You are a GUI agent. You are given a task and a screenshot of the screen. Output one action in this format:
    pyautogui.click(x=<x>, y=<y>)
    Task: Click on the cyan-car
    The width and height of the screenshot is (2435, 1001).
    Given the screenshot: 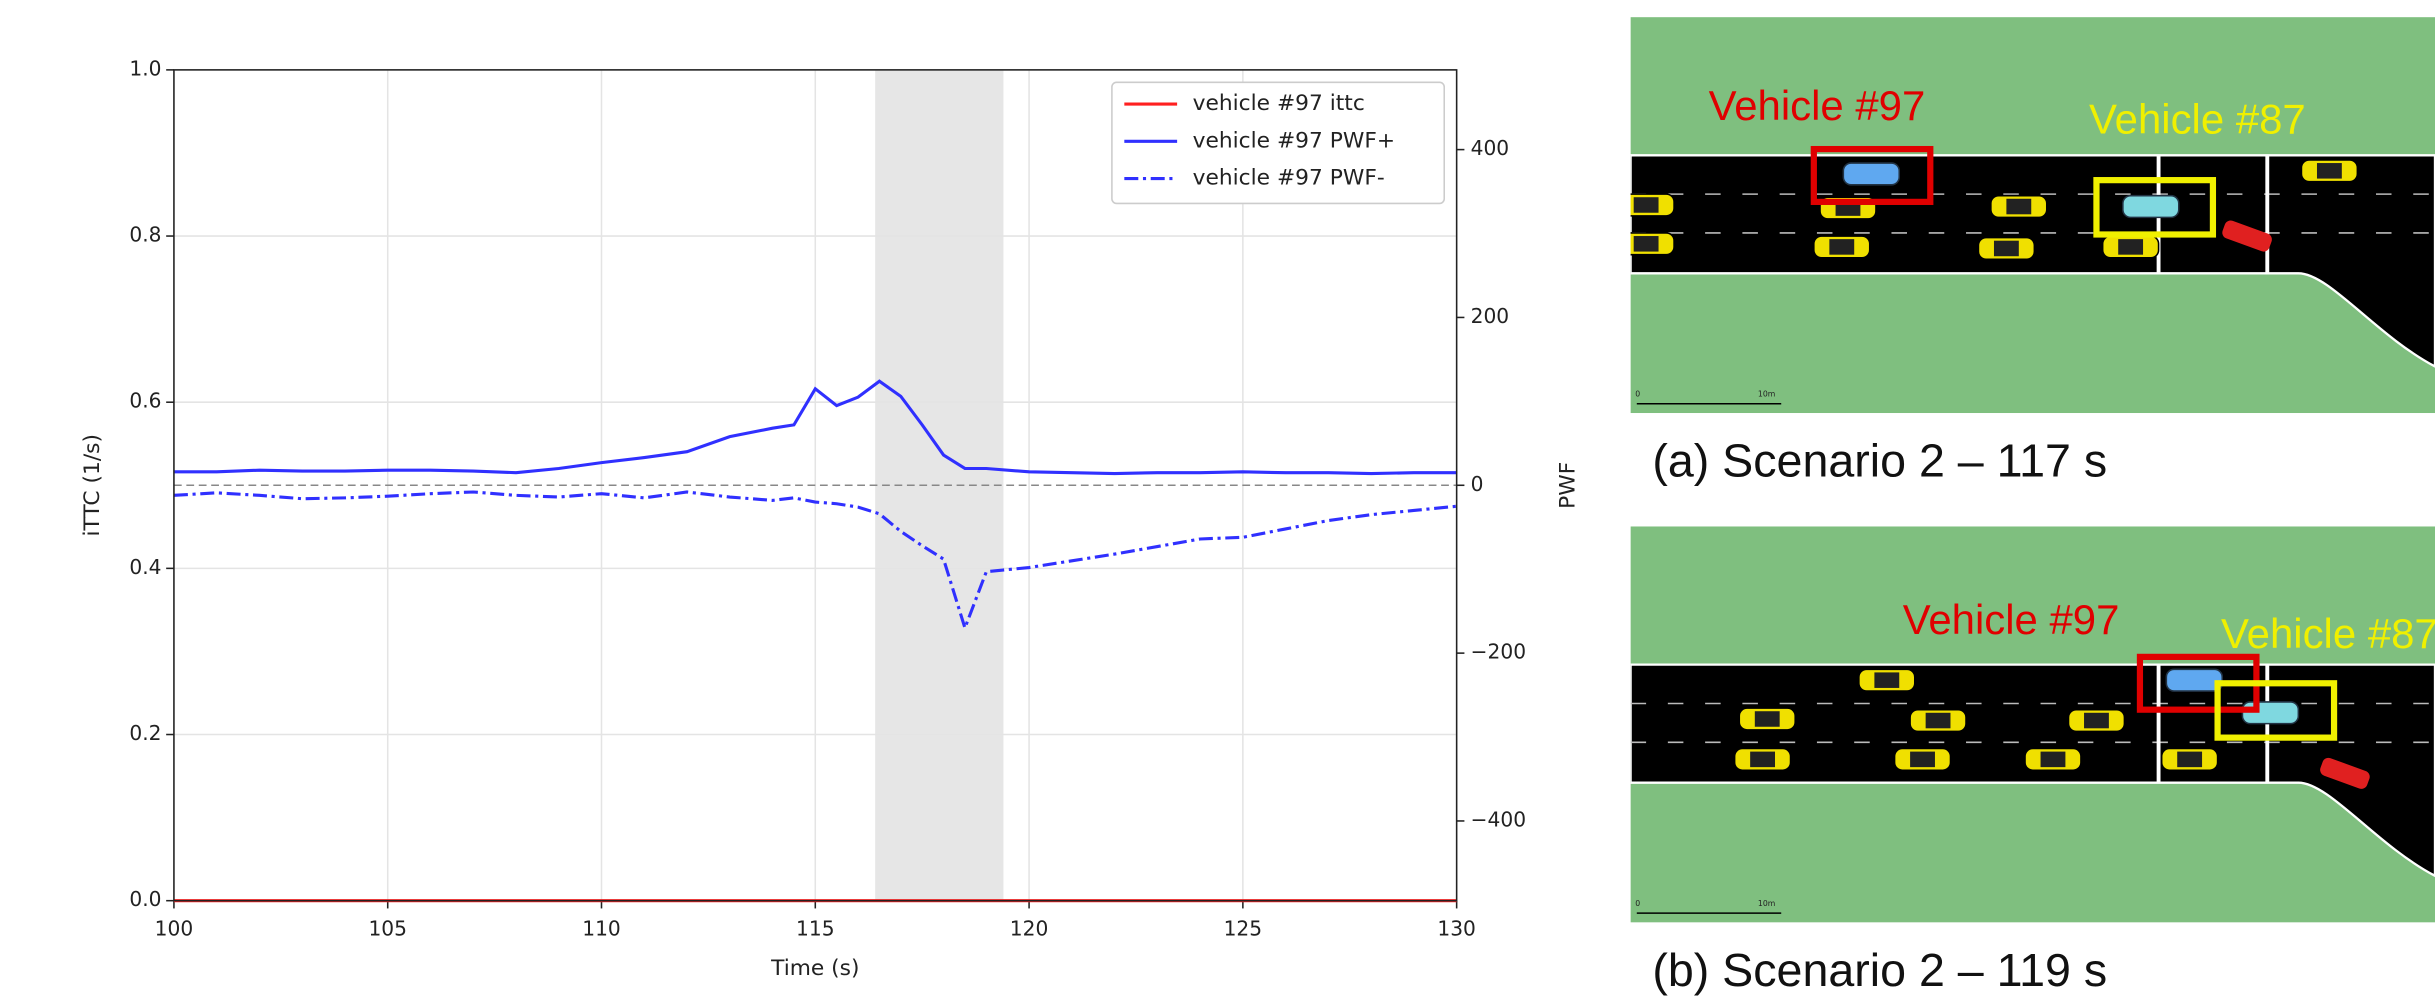 What is the action you would take?
    pyautogui.click(x=2151, y=206)
    